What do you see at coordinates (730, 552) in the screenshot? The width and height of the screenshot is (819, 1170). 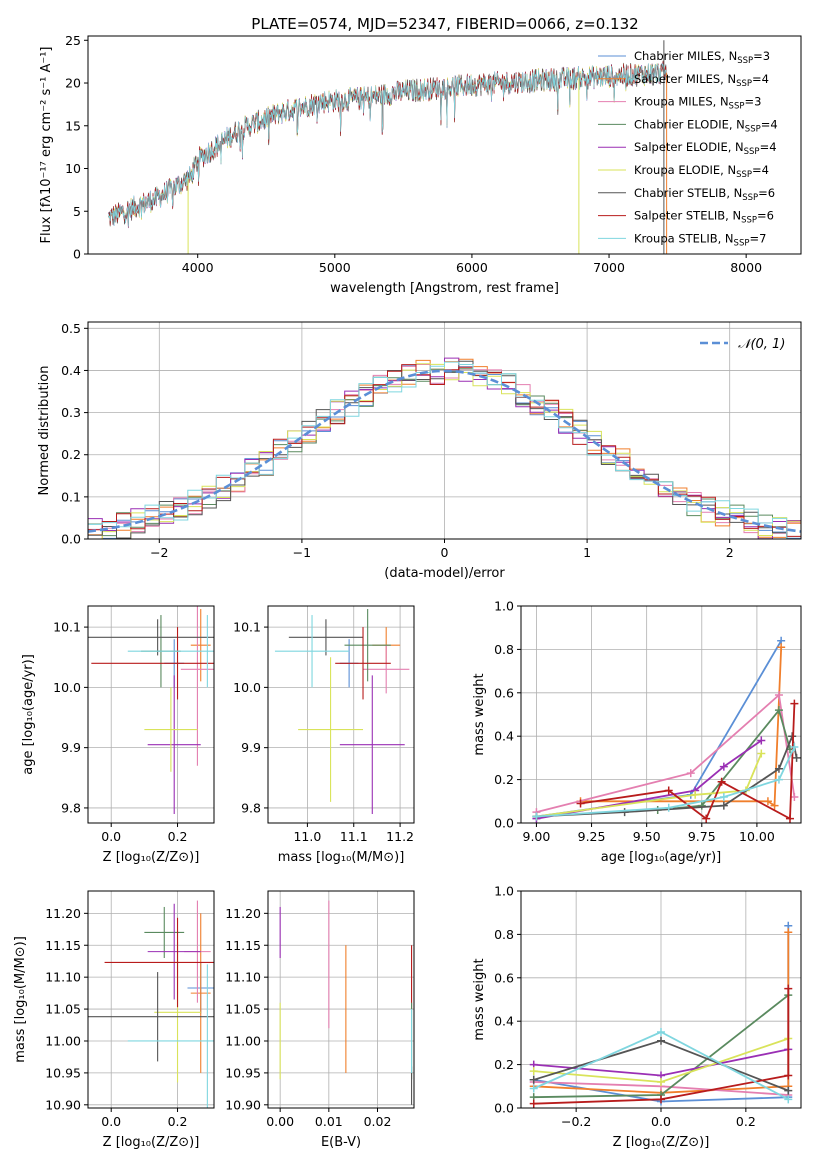 I see `residuals-xtick-label: 2` at bounding box center [730, 552].